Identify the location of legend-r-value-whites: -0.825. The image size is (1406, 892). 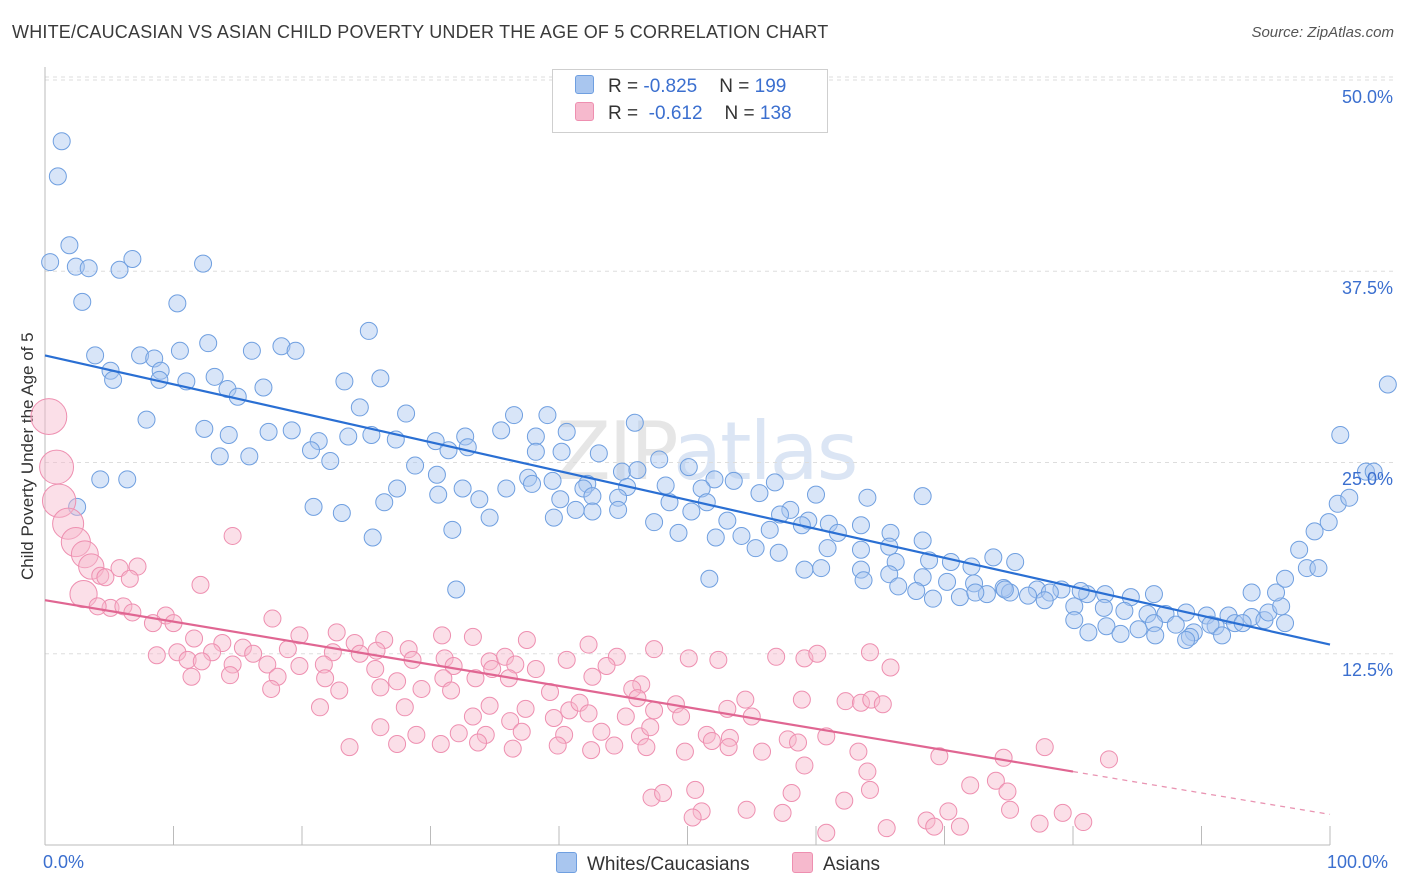
(670, 86).